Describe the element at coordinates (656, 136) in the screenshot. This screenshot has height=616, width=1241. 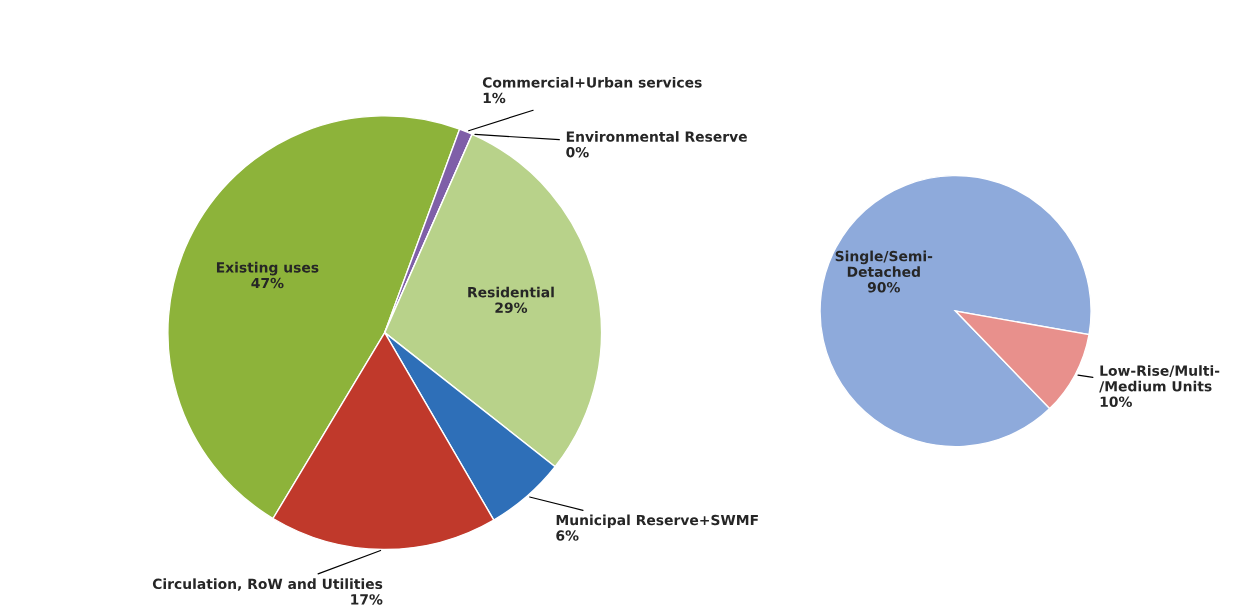
I see `category-label: Environmental Reserve` at that location.